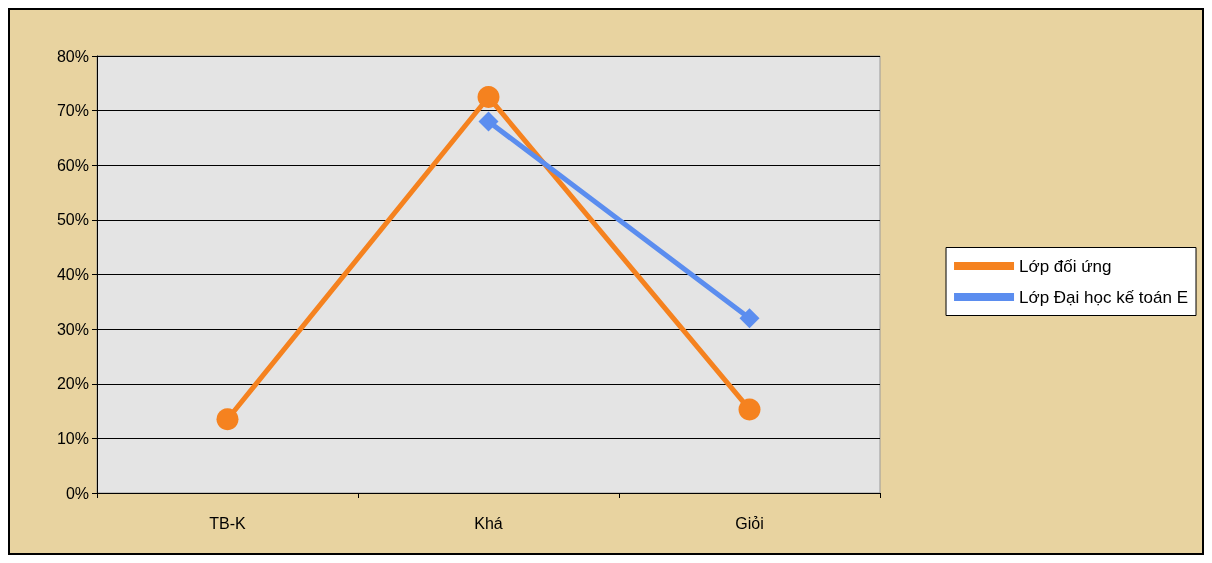 Image resolution: width=1212 pixels, height=563 pixels. What do you see at coordinates (72, 56) in the screenshot?
I see `y-tick-label: 80%` at bounding box center [72, 56].